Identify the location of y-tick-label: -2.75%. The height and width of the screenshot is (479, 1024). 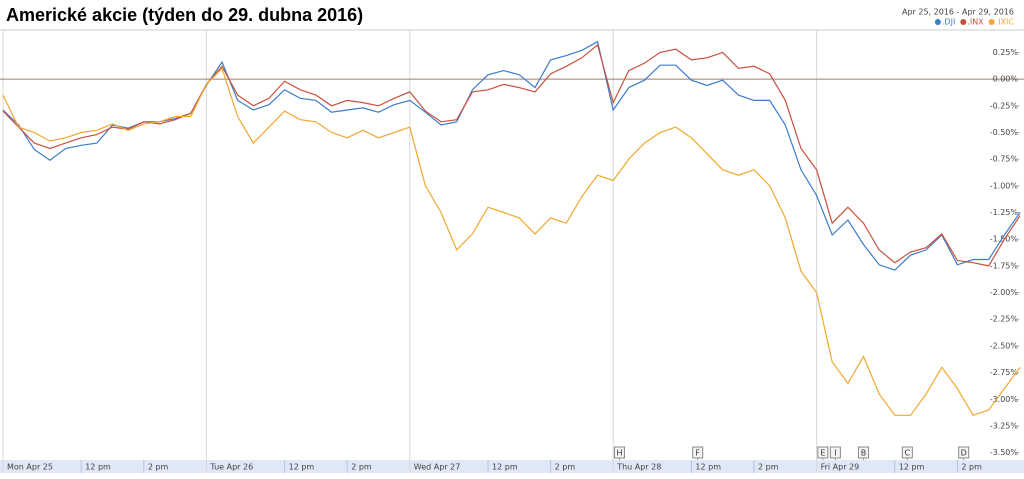
(1004, 372).